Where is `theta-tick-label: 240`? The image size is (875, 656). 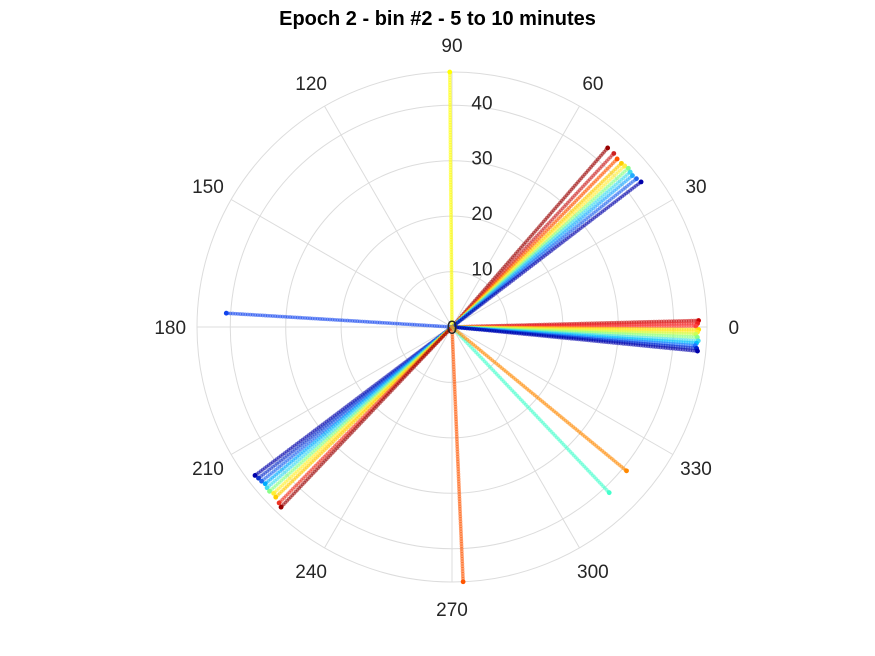 theta-tick-label: 240 is located at coordinates (311, 572).